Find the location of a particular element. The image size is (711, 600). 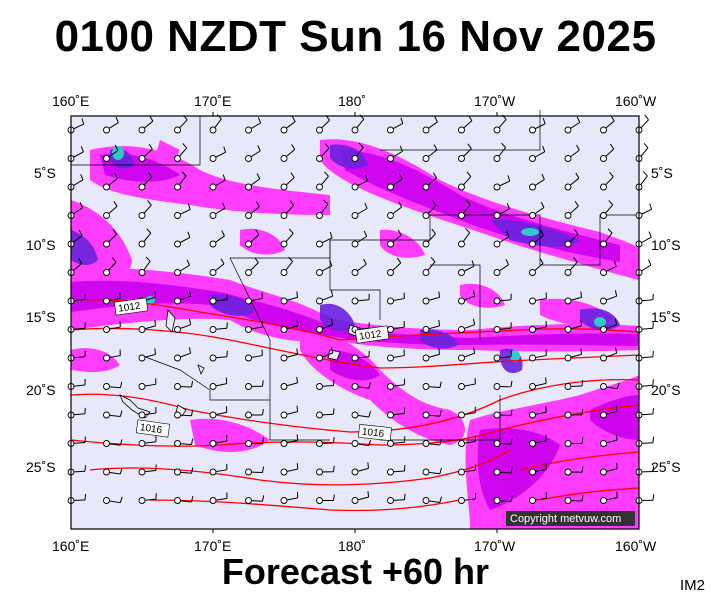

lat-label-5s-left: 5˚S is located at coordinates (45, 173).